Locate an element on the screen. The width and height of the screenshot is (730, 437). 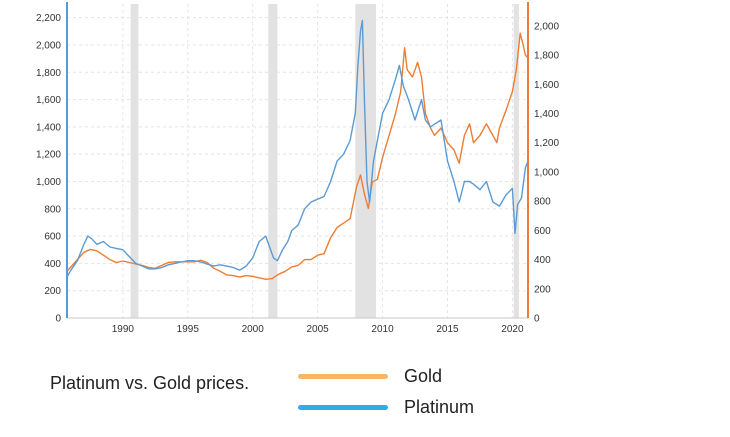
legend-item-platinum: Platinum is located at coordinates (386, 407).